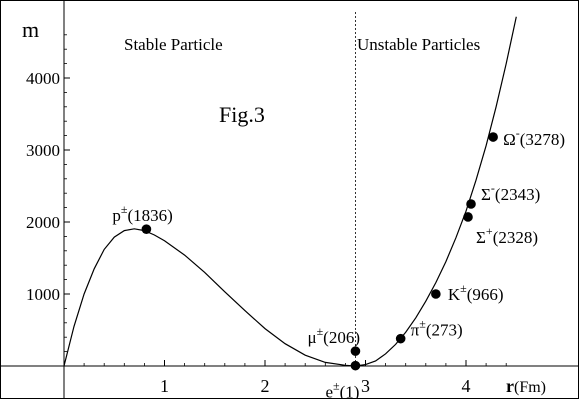 This screenshot has height=399, width=579. Describe the element at coordinates (515, 237) in the screenshot. I see `point-value: (2328)` at that location.